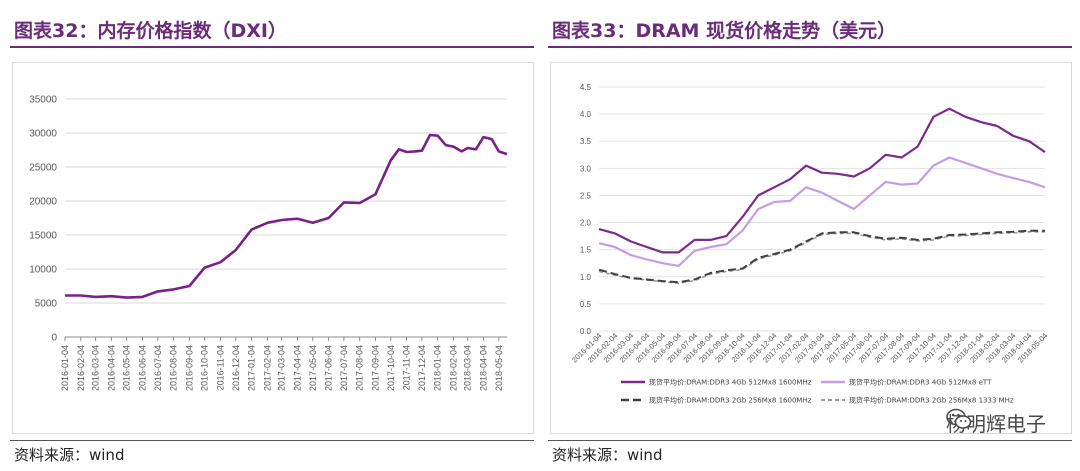 The image size is (1080, 471). Describe the element at coordinates (313, 368) in the screenshot. I see `x-tick-label: 2017-05-04` at that location.